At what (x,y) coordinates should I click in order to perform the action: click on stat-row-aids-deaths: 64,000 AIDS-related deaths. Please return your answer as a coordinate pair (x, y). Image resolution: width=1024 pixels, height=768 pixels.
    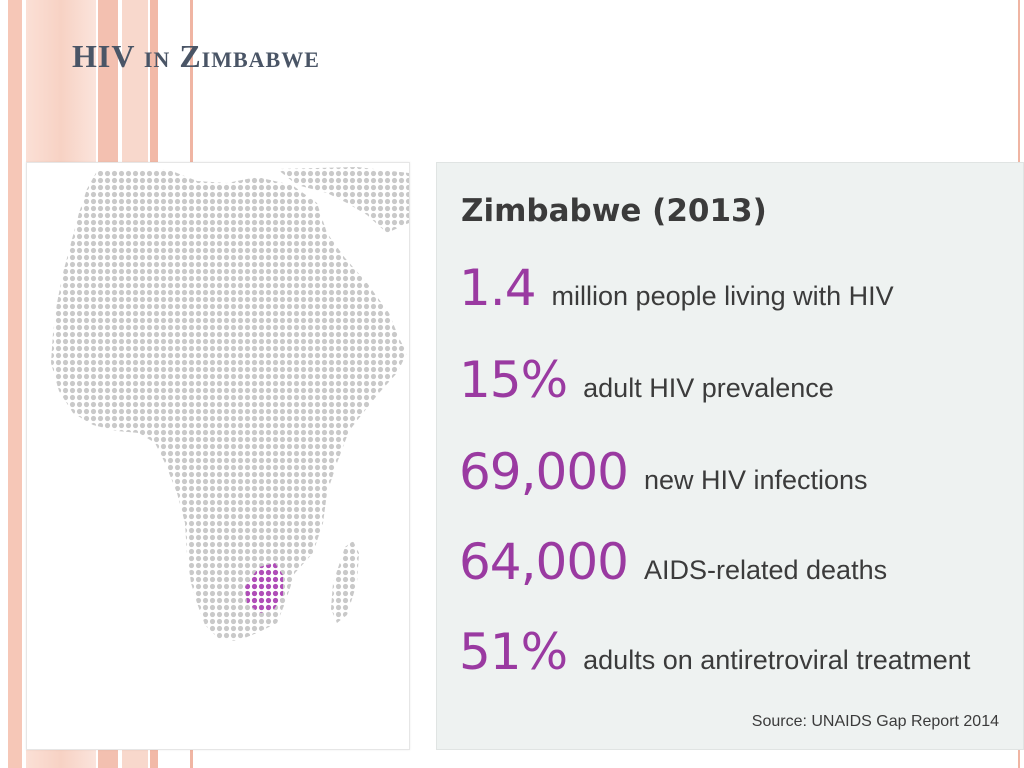
    Looking at the image, I should click on (673, 562).